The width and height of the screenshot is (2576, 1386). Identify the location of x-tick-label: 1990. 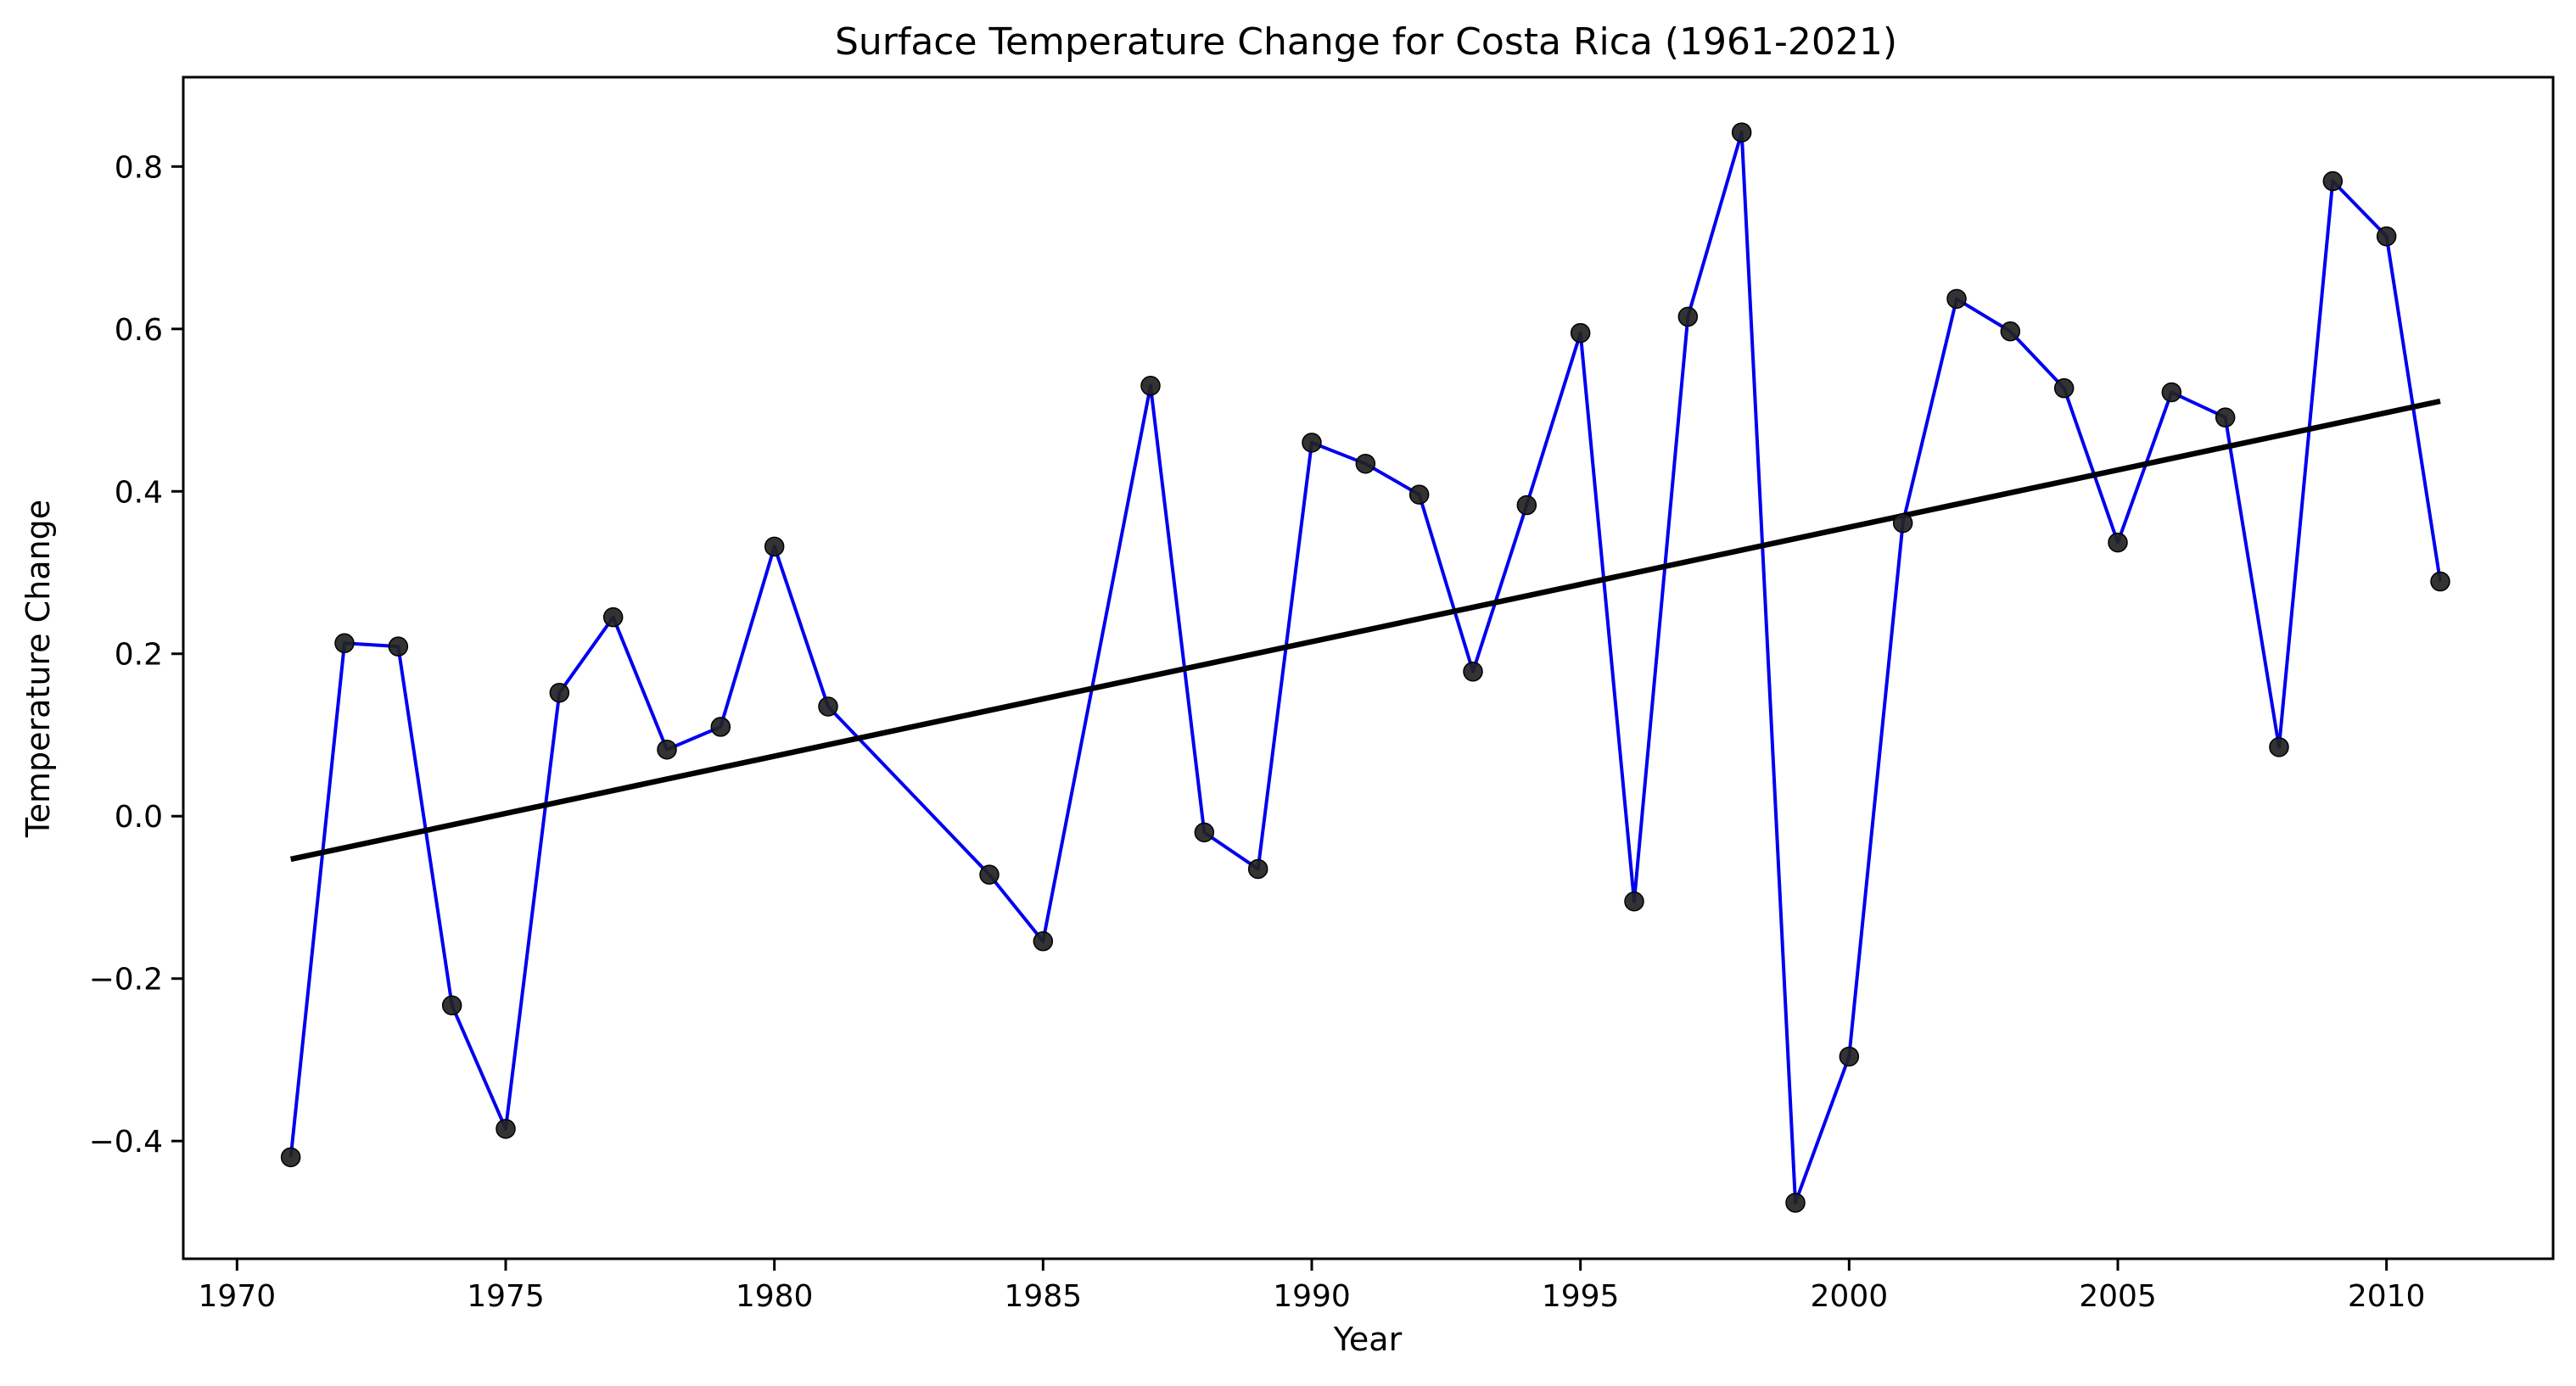
(1312, 1296).